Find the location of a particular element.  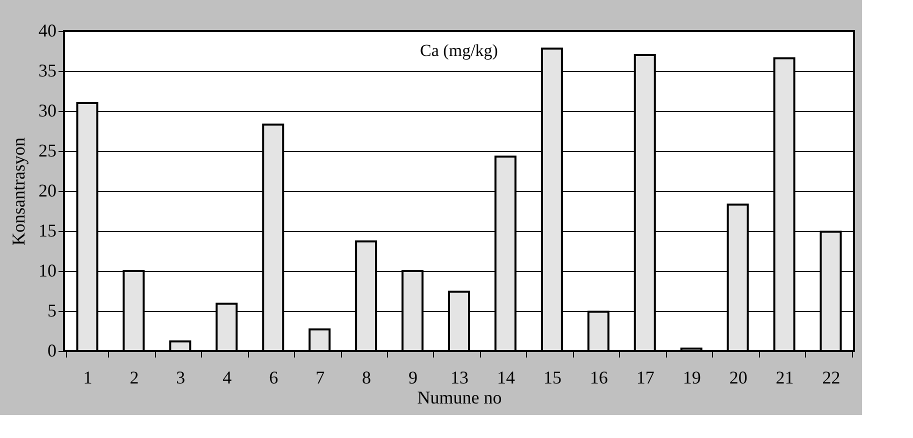

x-tick-label: 15 is located at coordinates (552, 378).